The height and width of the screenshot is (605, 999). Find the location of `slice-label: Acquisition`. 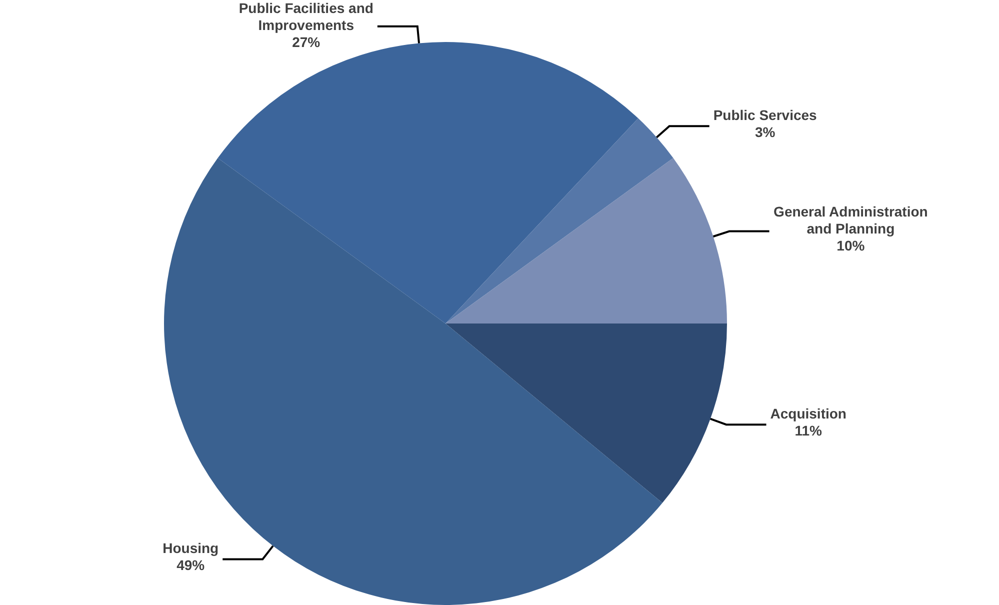

slice-label: Acquisition is located at coordinates (808, 413).